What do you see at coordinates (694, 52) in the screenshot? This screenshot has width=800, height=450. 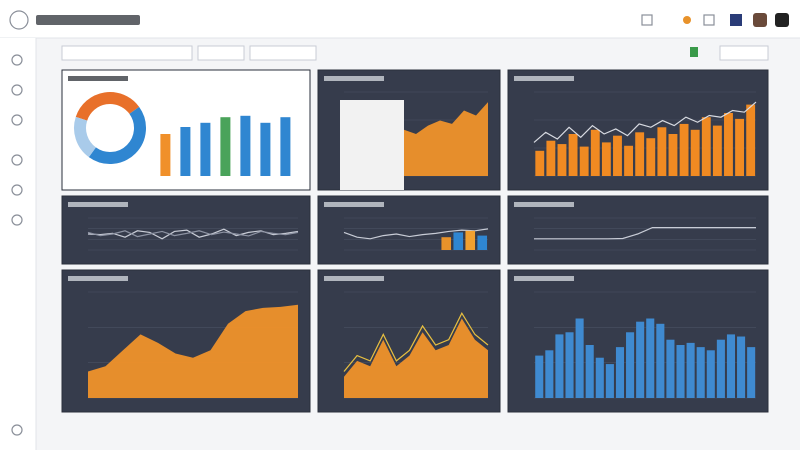 I see `filter-icon` at bounding box center [694, 52].